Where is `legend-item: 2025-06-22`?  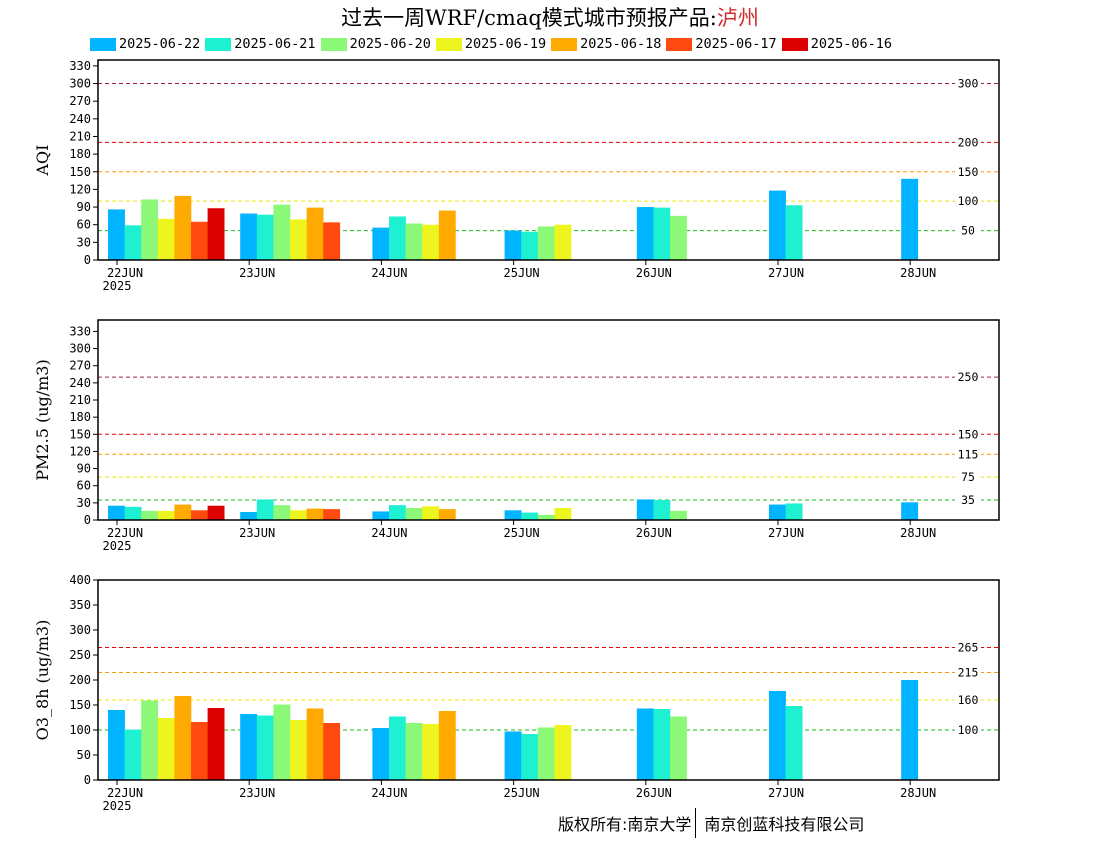
legend-item: 2025-06-22 is located at coordinates (145, 44).